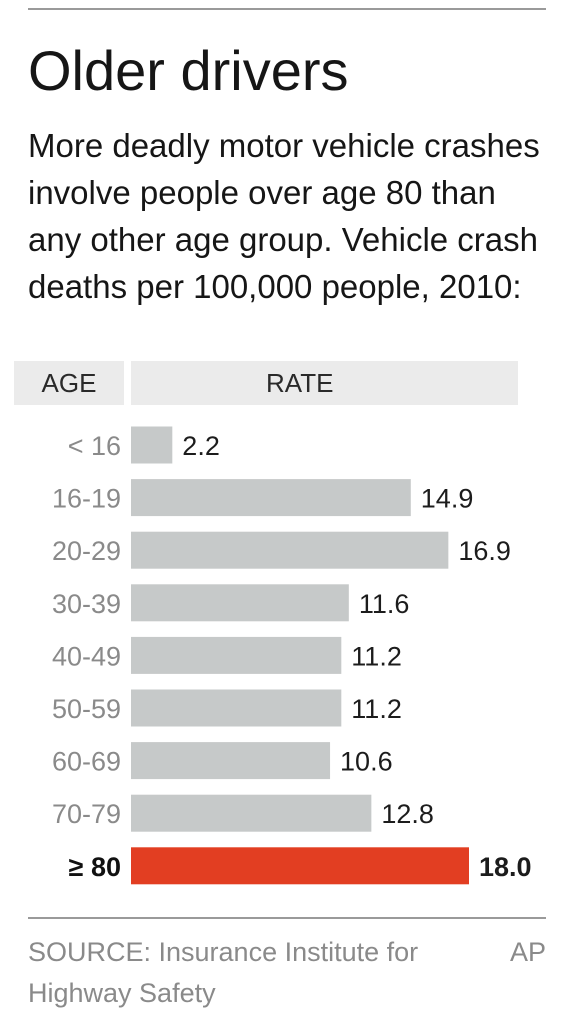 Image resolution: width=568 pixels, height=1024 pixels. Describe the element at coordinates (505, 867) in the screenshot. I see `value-label: 18.0` at that location.